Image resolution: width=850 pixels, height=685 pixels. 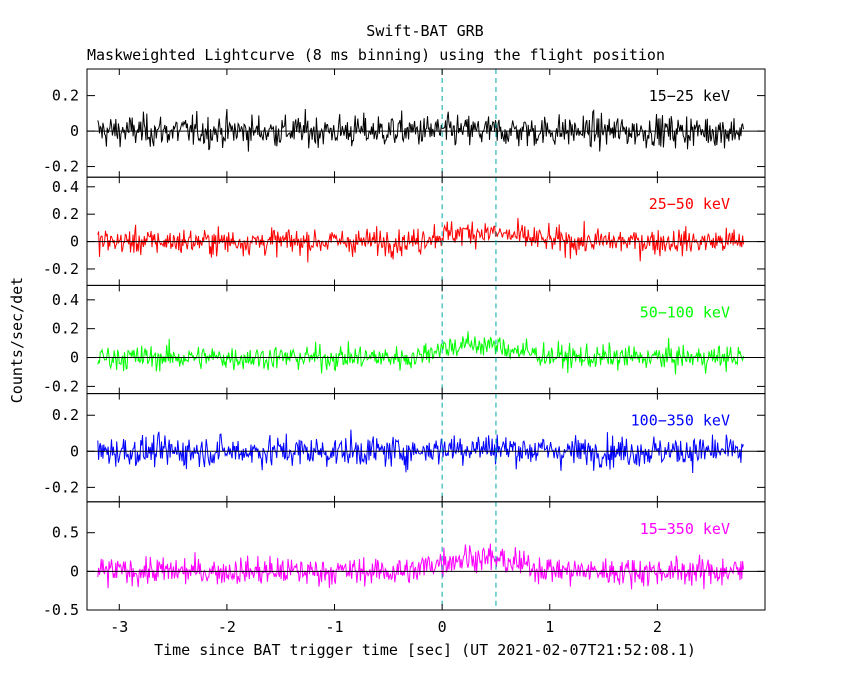 What do you see at coordinates (65, 329) in the screenshot?
I see `y-tick-label-2-2: 0.2` at bounding box center [65, 329].